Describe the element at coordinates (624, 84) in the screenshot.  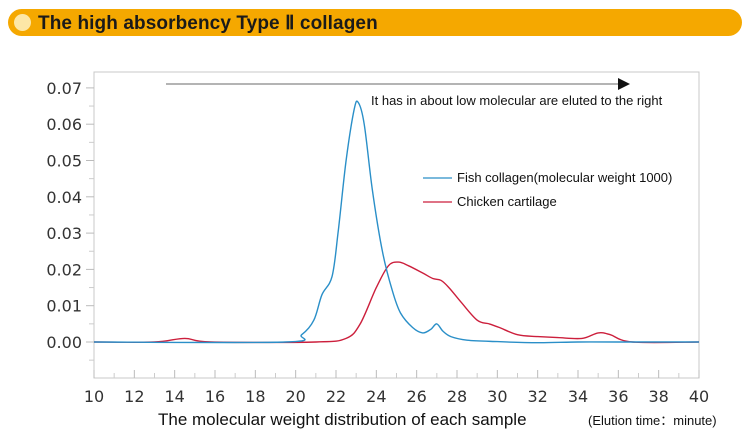
I see `arrow-head-icon` at that location.